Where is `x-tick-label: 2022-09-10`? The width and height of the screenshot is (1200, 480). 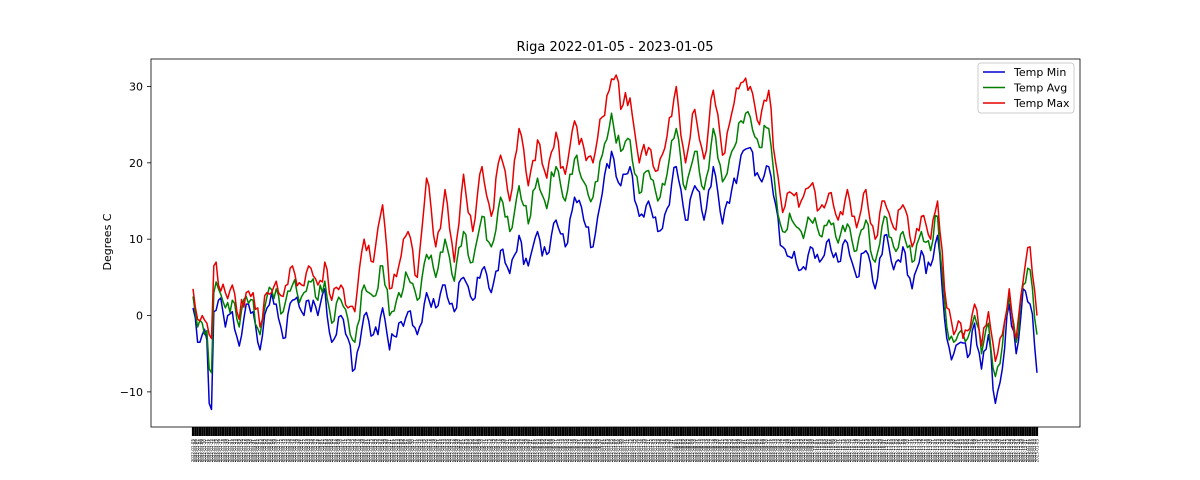
x-tick-label: 2022-09-10 is located at coordinates (766, 451).